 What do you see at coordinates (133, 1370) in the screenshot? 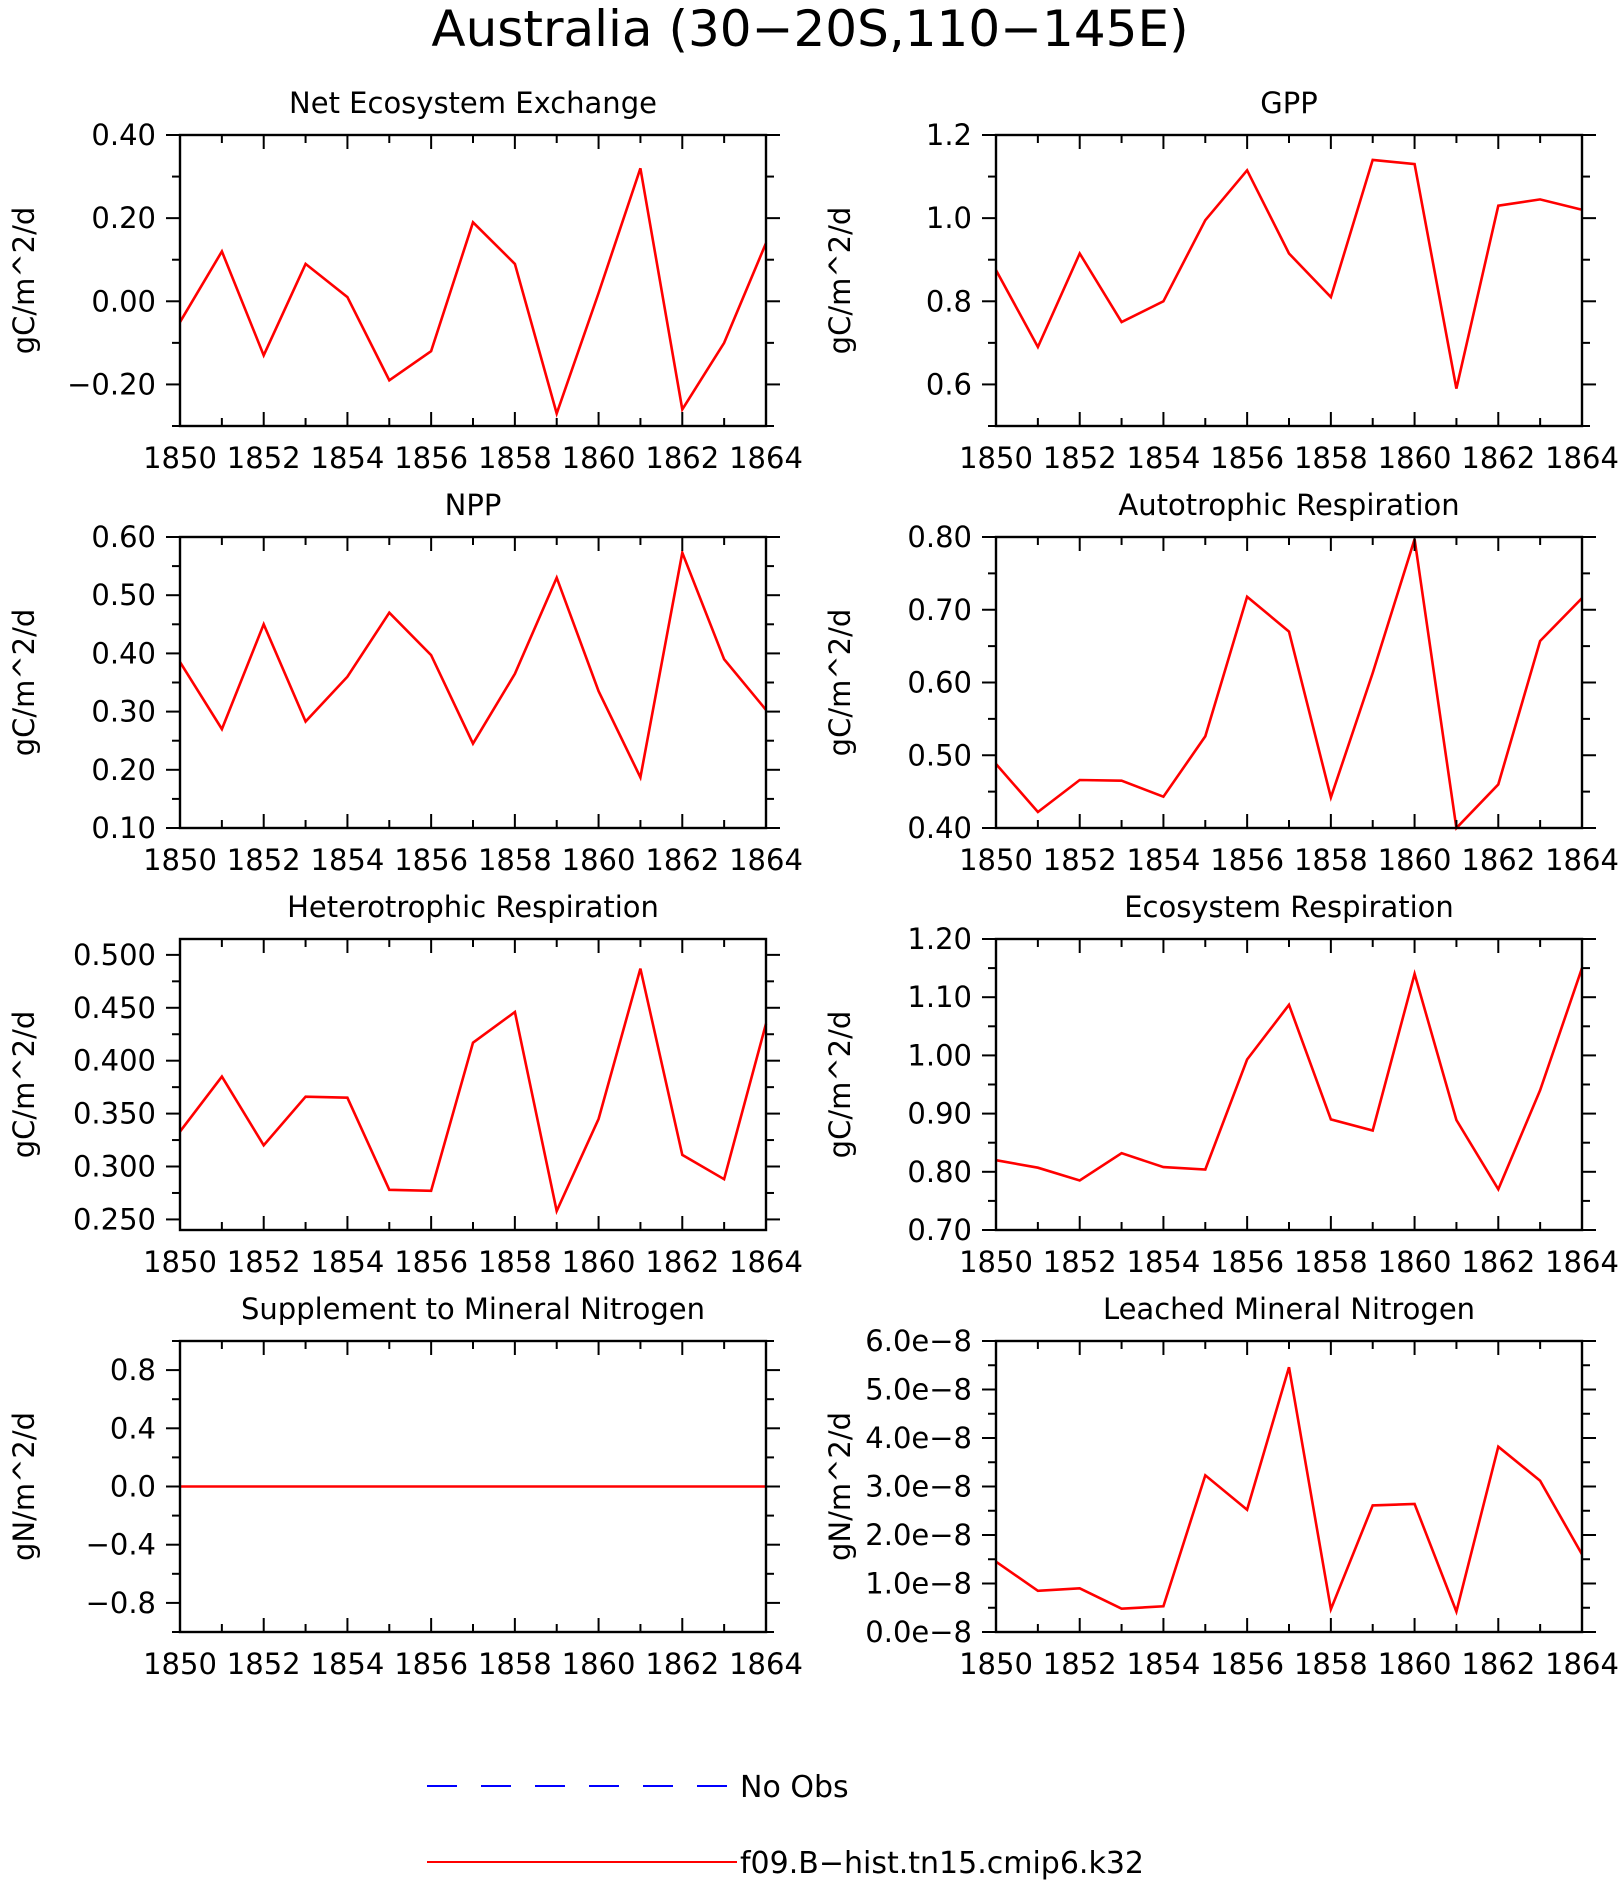
I see `y-tick-label: 0.8` at bounding box center [133, 1370].